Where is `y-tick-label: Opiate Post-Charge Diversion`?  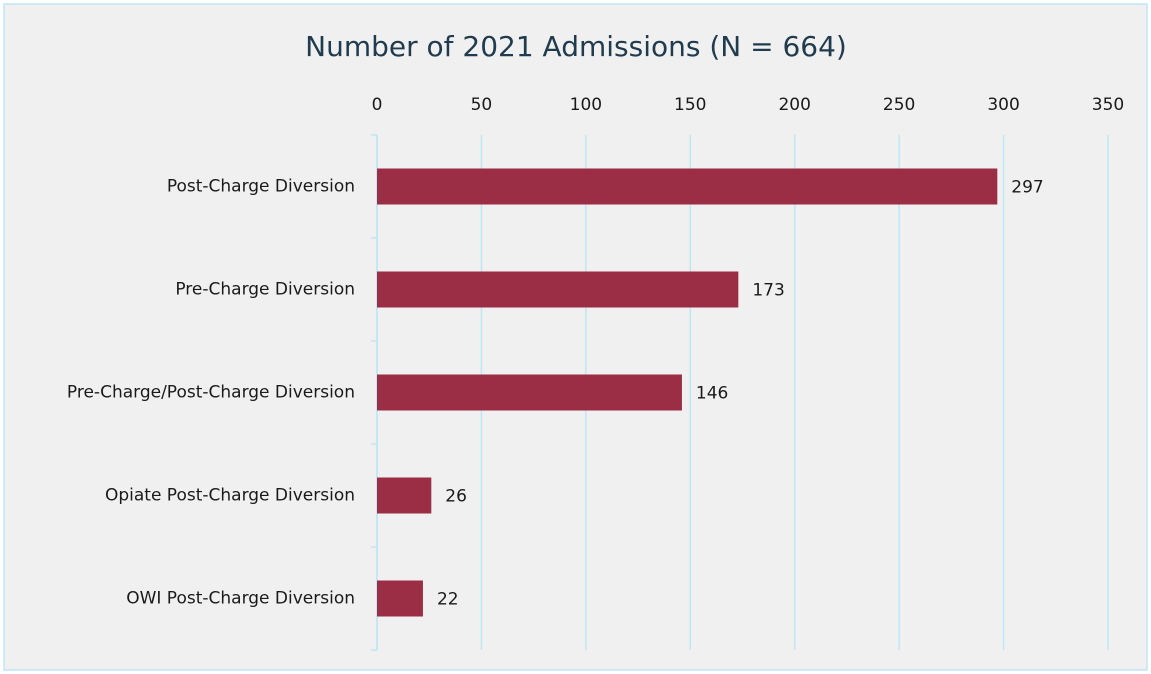
y-tick-label: Opiate Post-Charge Diversion is located at coordinates (230, 496).